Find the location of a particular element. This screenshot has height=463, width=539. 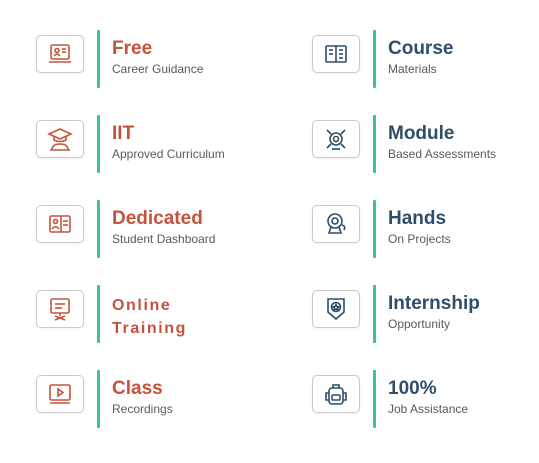

feature-subtitle: Job Assistance is located at coordinates (428, 409).